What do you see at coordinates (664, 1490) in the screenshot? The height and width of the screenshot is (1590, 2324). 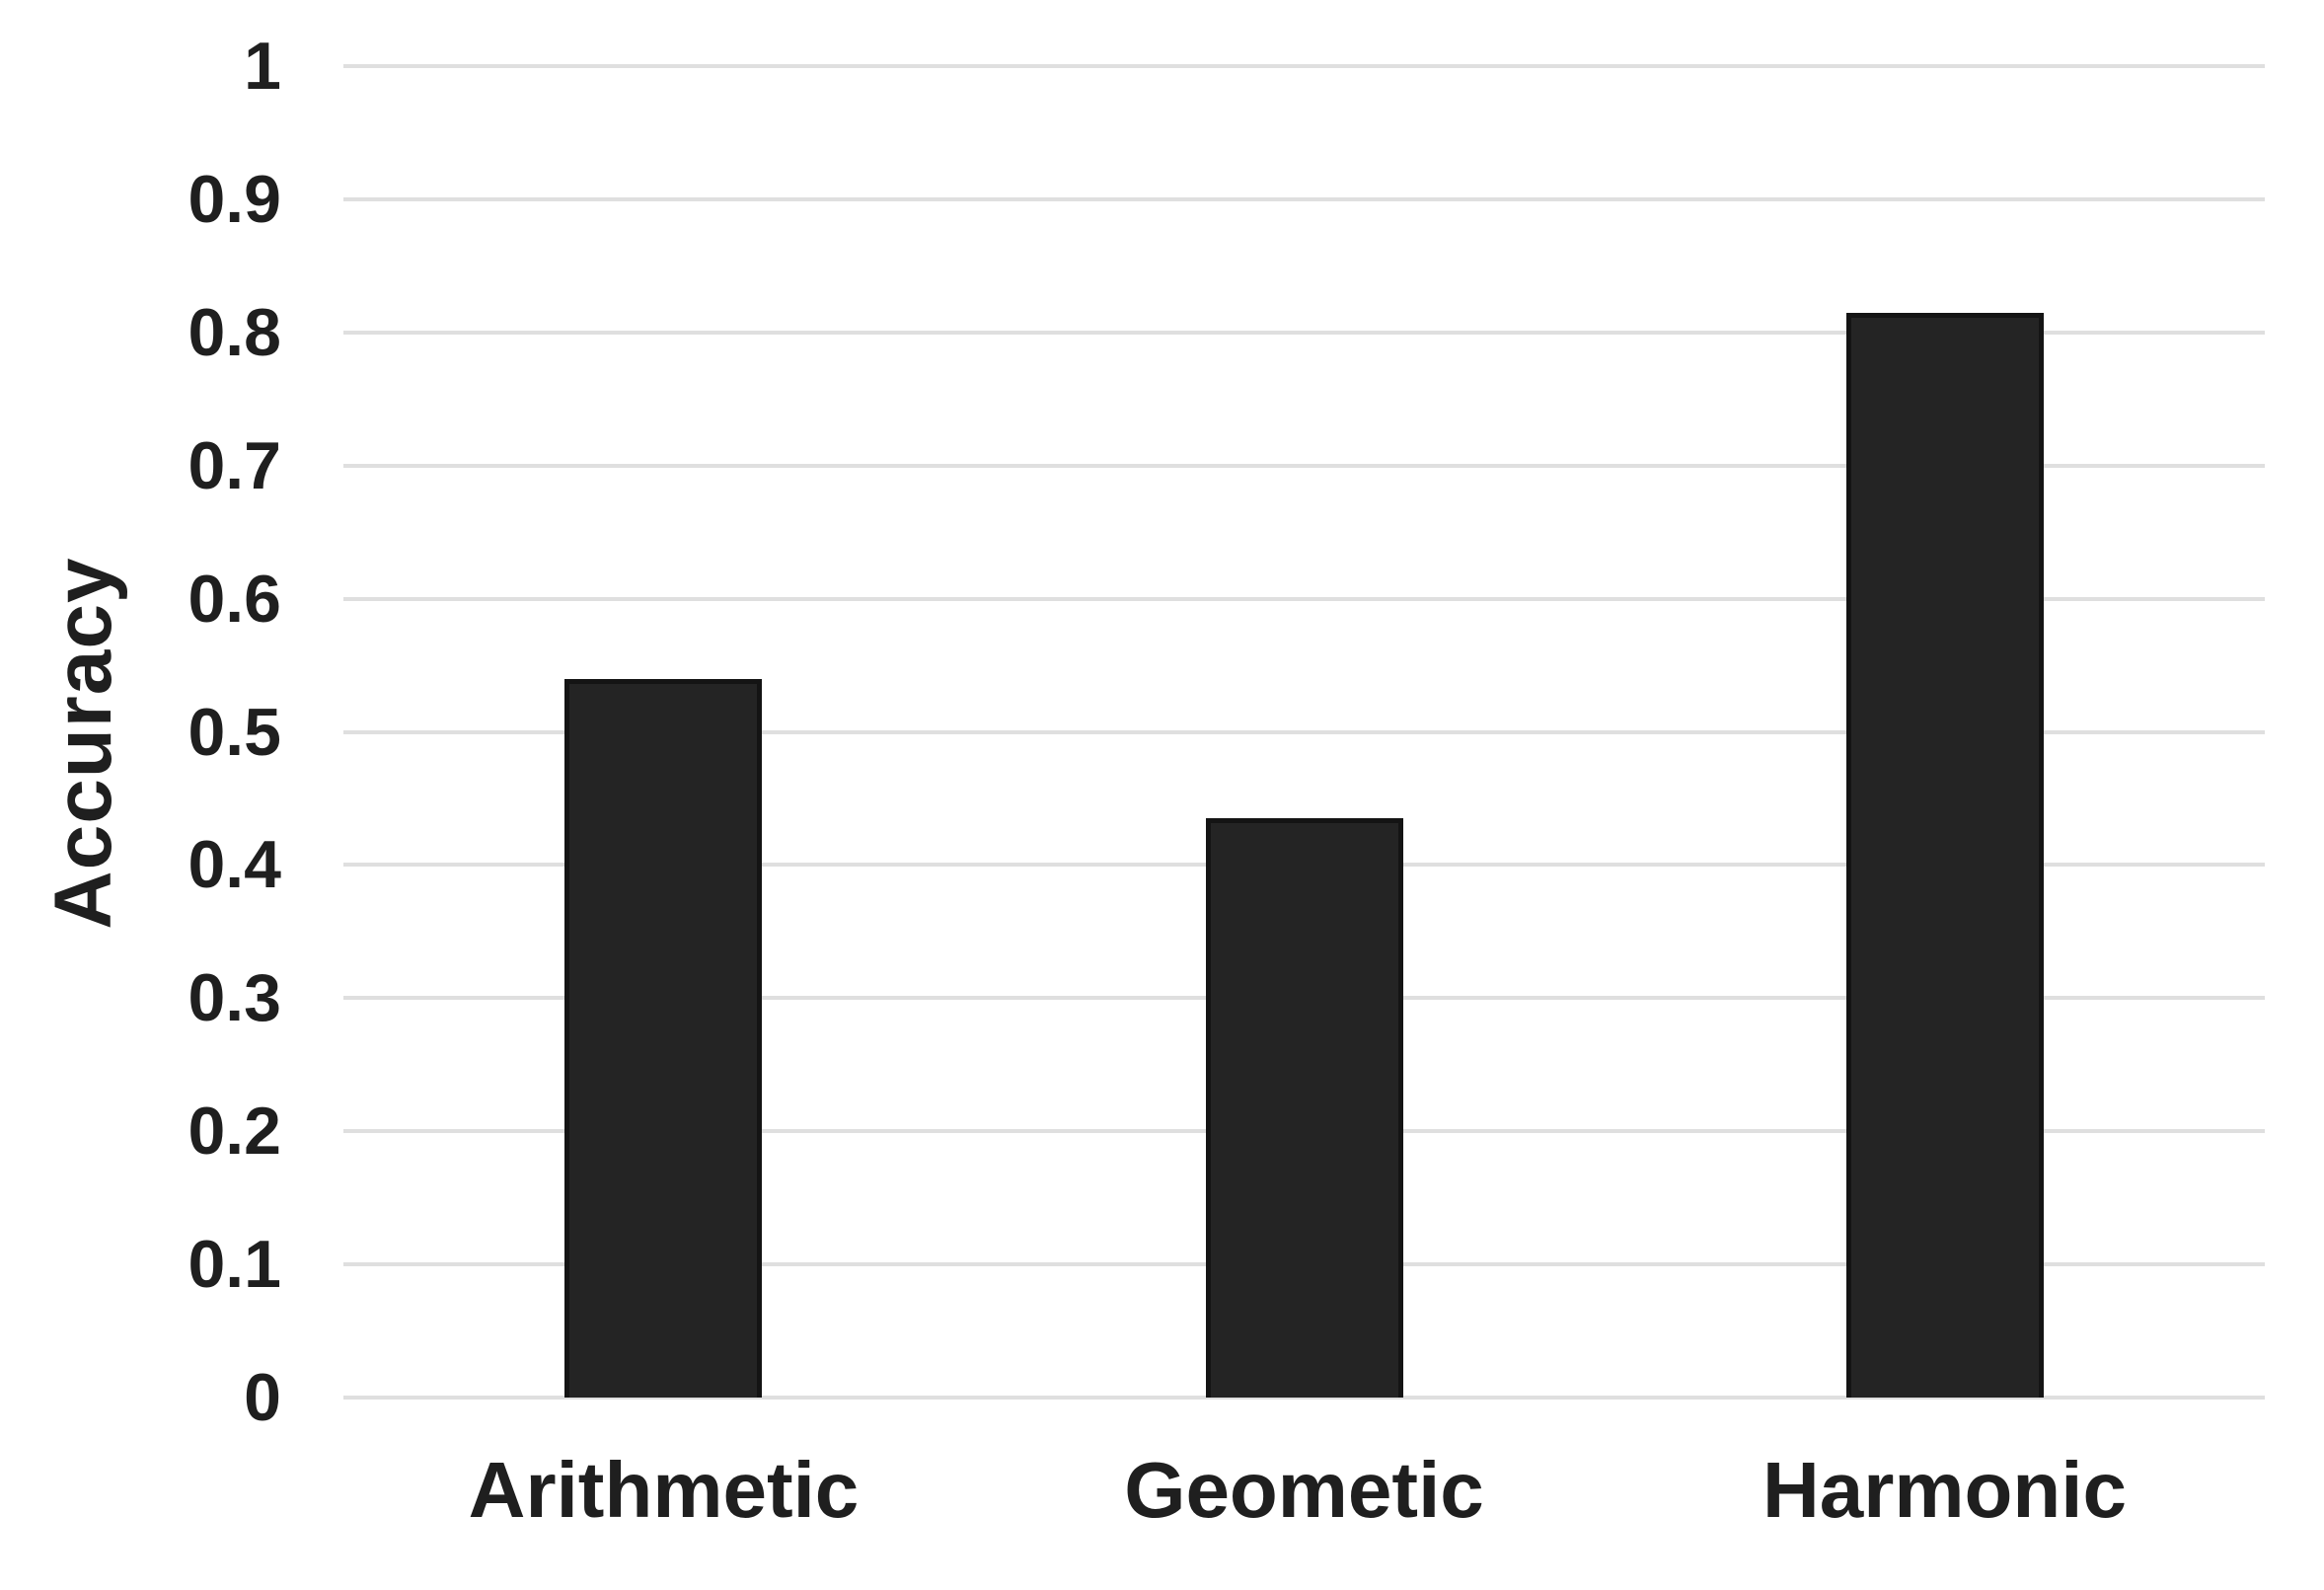 I see `x-category-label-arithmetic: Arithmetic` at bounding box center [664, 1490].